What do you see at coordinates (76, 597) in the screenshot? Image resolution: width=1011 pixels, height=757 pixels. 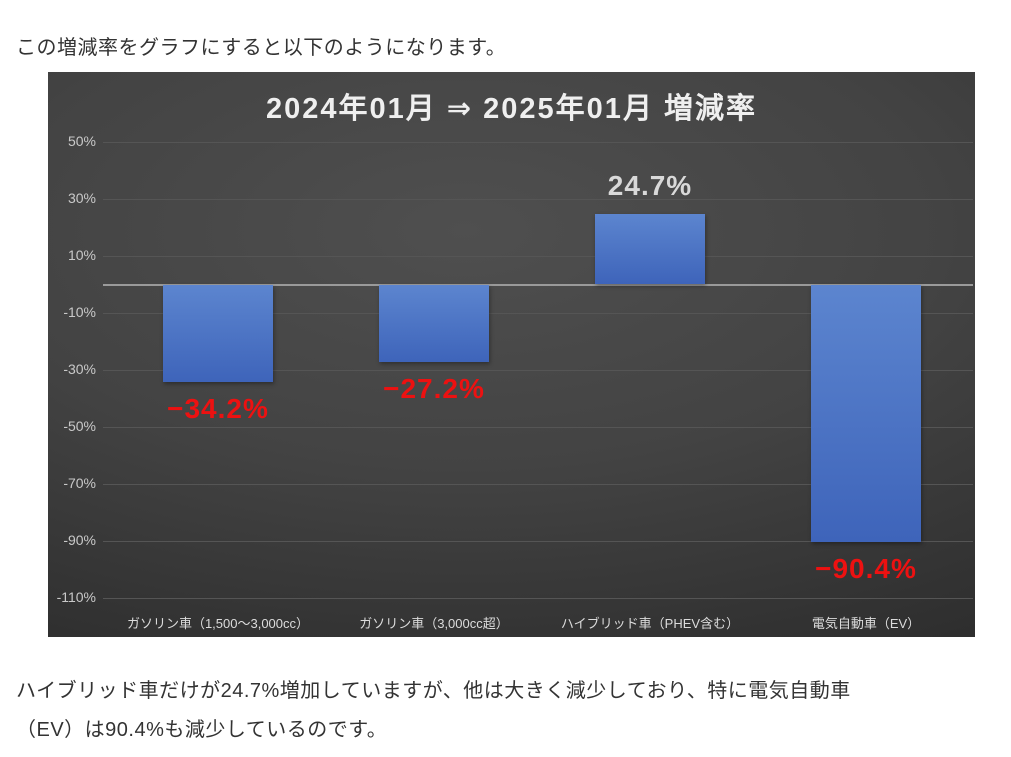 I see `y-axis-tick-label: -110%` at bounding box center [76, 597].